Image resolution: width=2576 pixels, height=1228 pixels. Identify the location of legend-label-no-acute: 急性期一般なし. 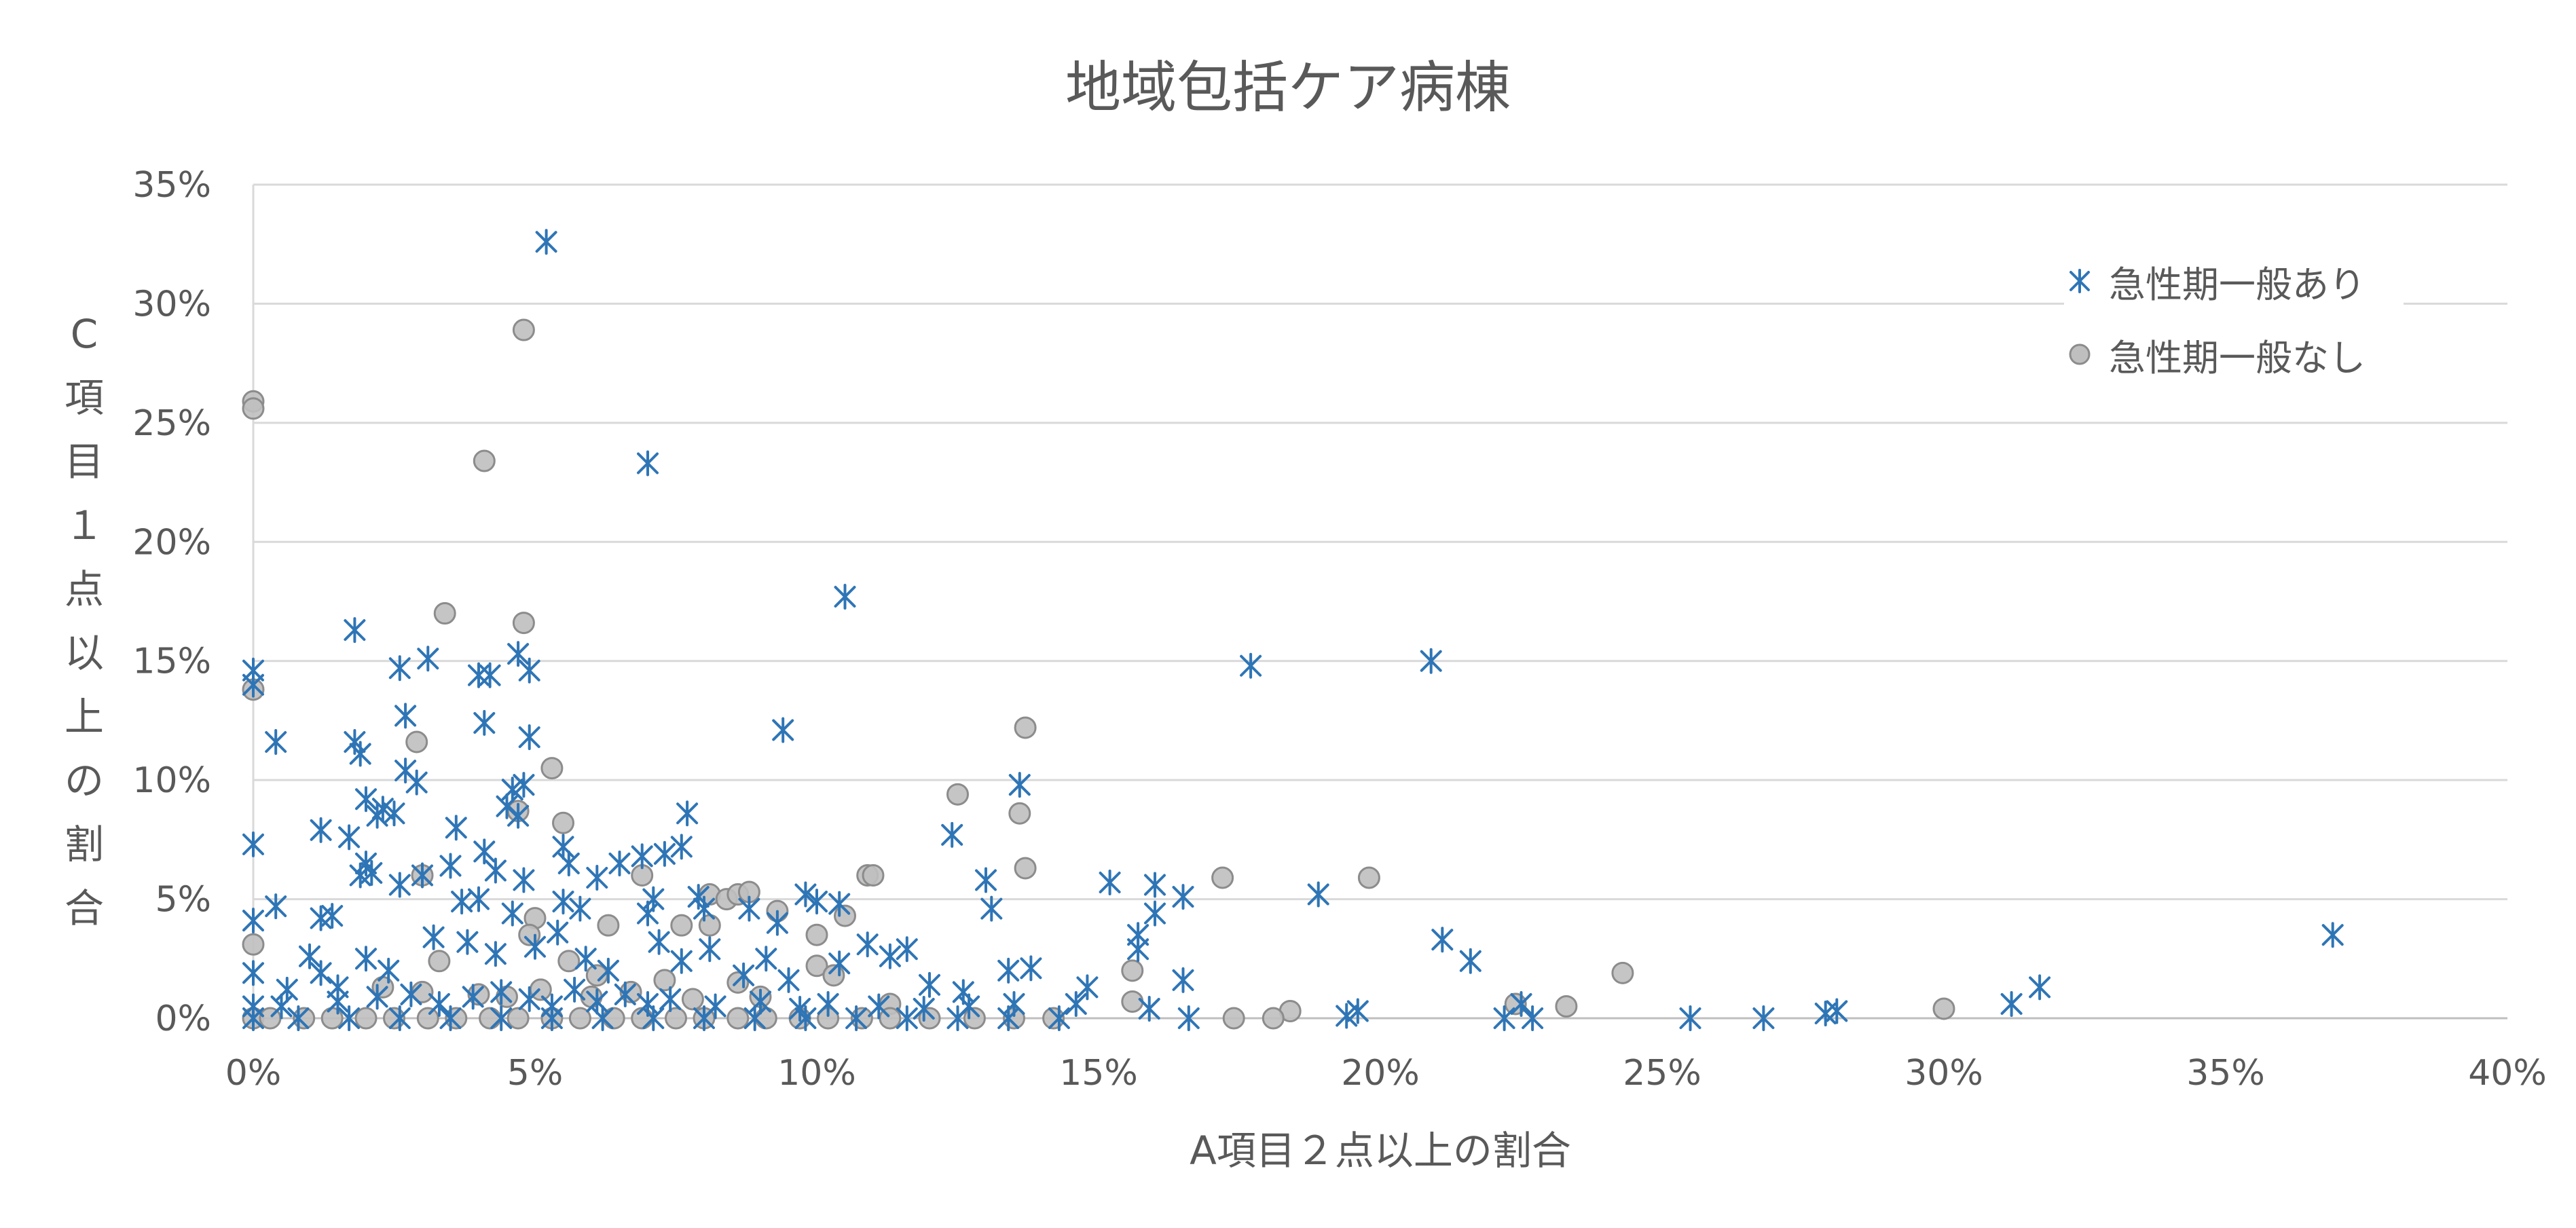
(2237, 357).